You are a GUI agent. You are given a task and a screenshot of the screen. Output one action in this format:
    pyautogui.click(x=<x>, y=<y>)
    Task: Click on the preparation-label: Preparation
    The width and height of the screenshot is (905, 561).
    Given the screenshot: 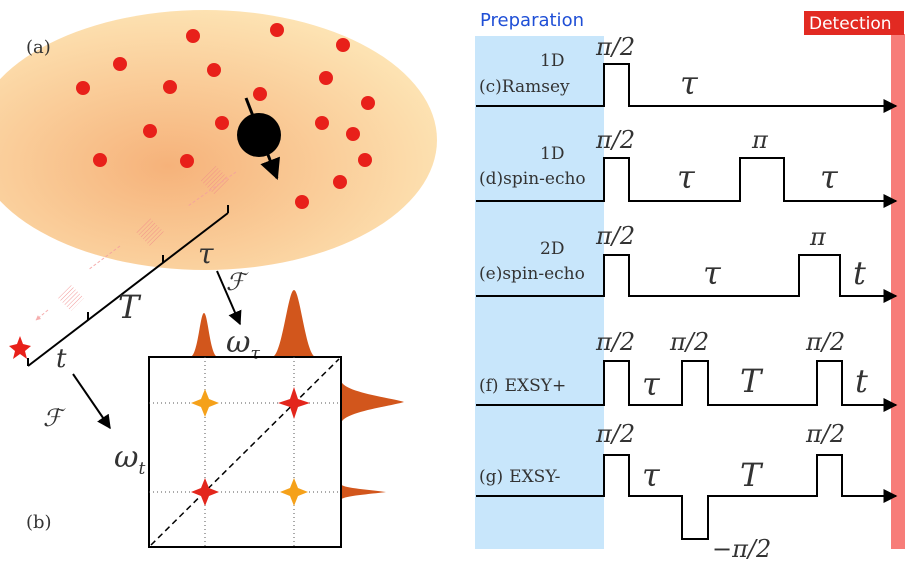 What is the action you would take?
    pyautogui.click(x=532, y=20)
    